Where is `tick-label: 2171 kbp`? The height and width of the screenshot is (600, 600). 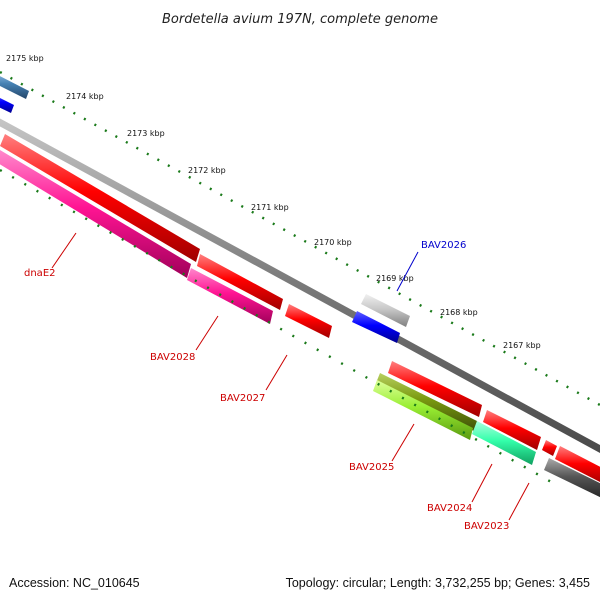
tick-label: 2171 kbp is located at coordinates (270, 207).